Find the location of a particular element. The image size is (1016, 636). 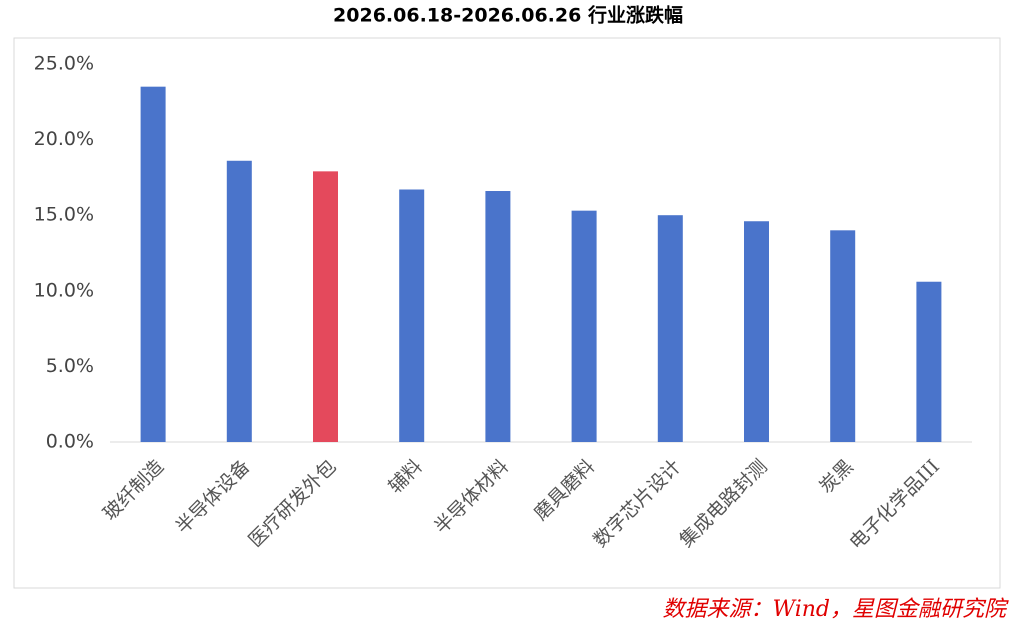

x-tick-label: 辅料 is located at coordinates (405, 477).